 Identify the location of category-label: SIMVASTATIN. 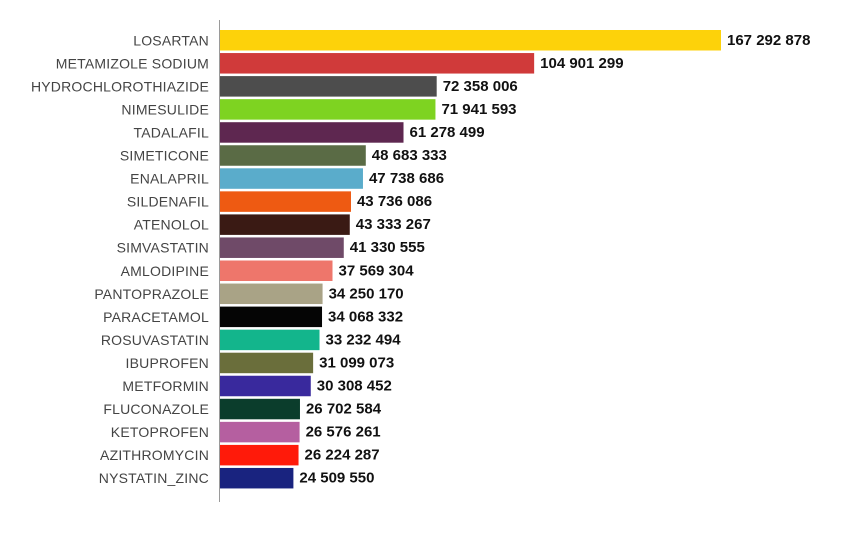
(163, 248).